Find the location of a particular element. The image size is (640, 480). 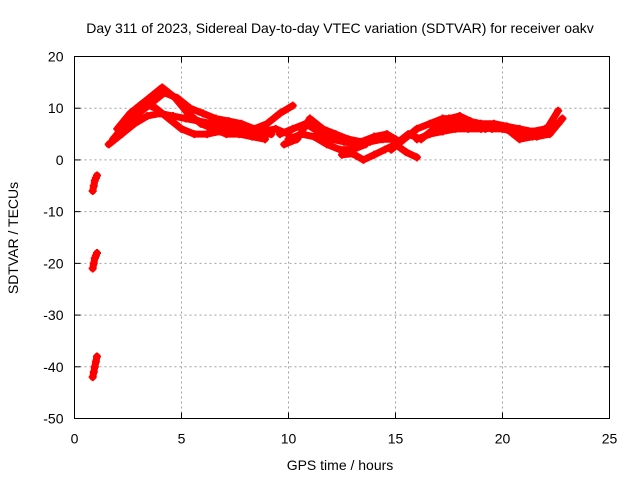

x-axis-label: GPS time / hours is located at coordinates (340, 465).